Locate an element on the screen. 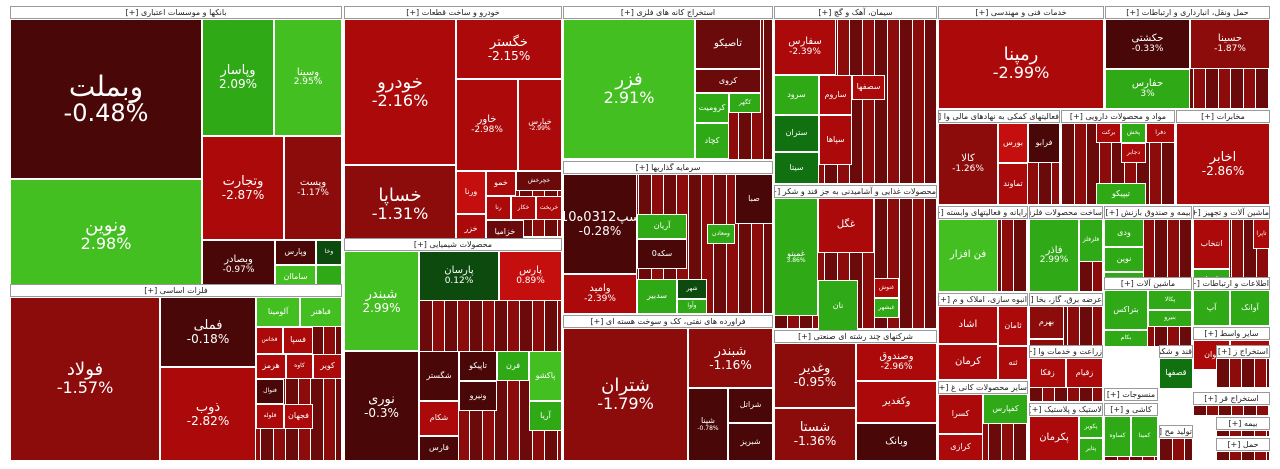 This screenshot has height=469, width=1280. stock-tile: زفکا is located at coordinates (1047, 373).